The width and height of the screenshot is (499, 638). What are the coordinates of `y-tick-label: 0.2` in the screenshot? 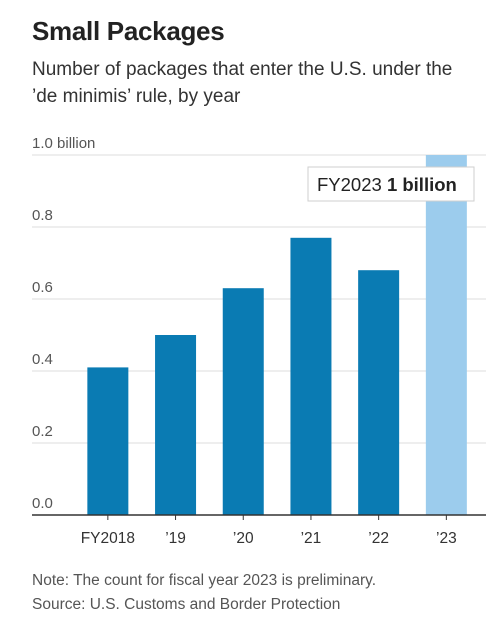 It's located at (42, 431).